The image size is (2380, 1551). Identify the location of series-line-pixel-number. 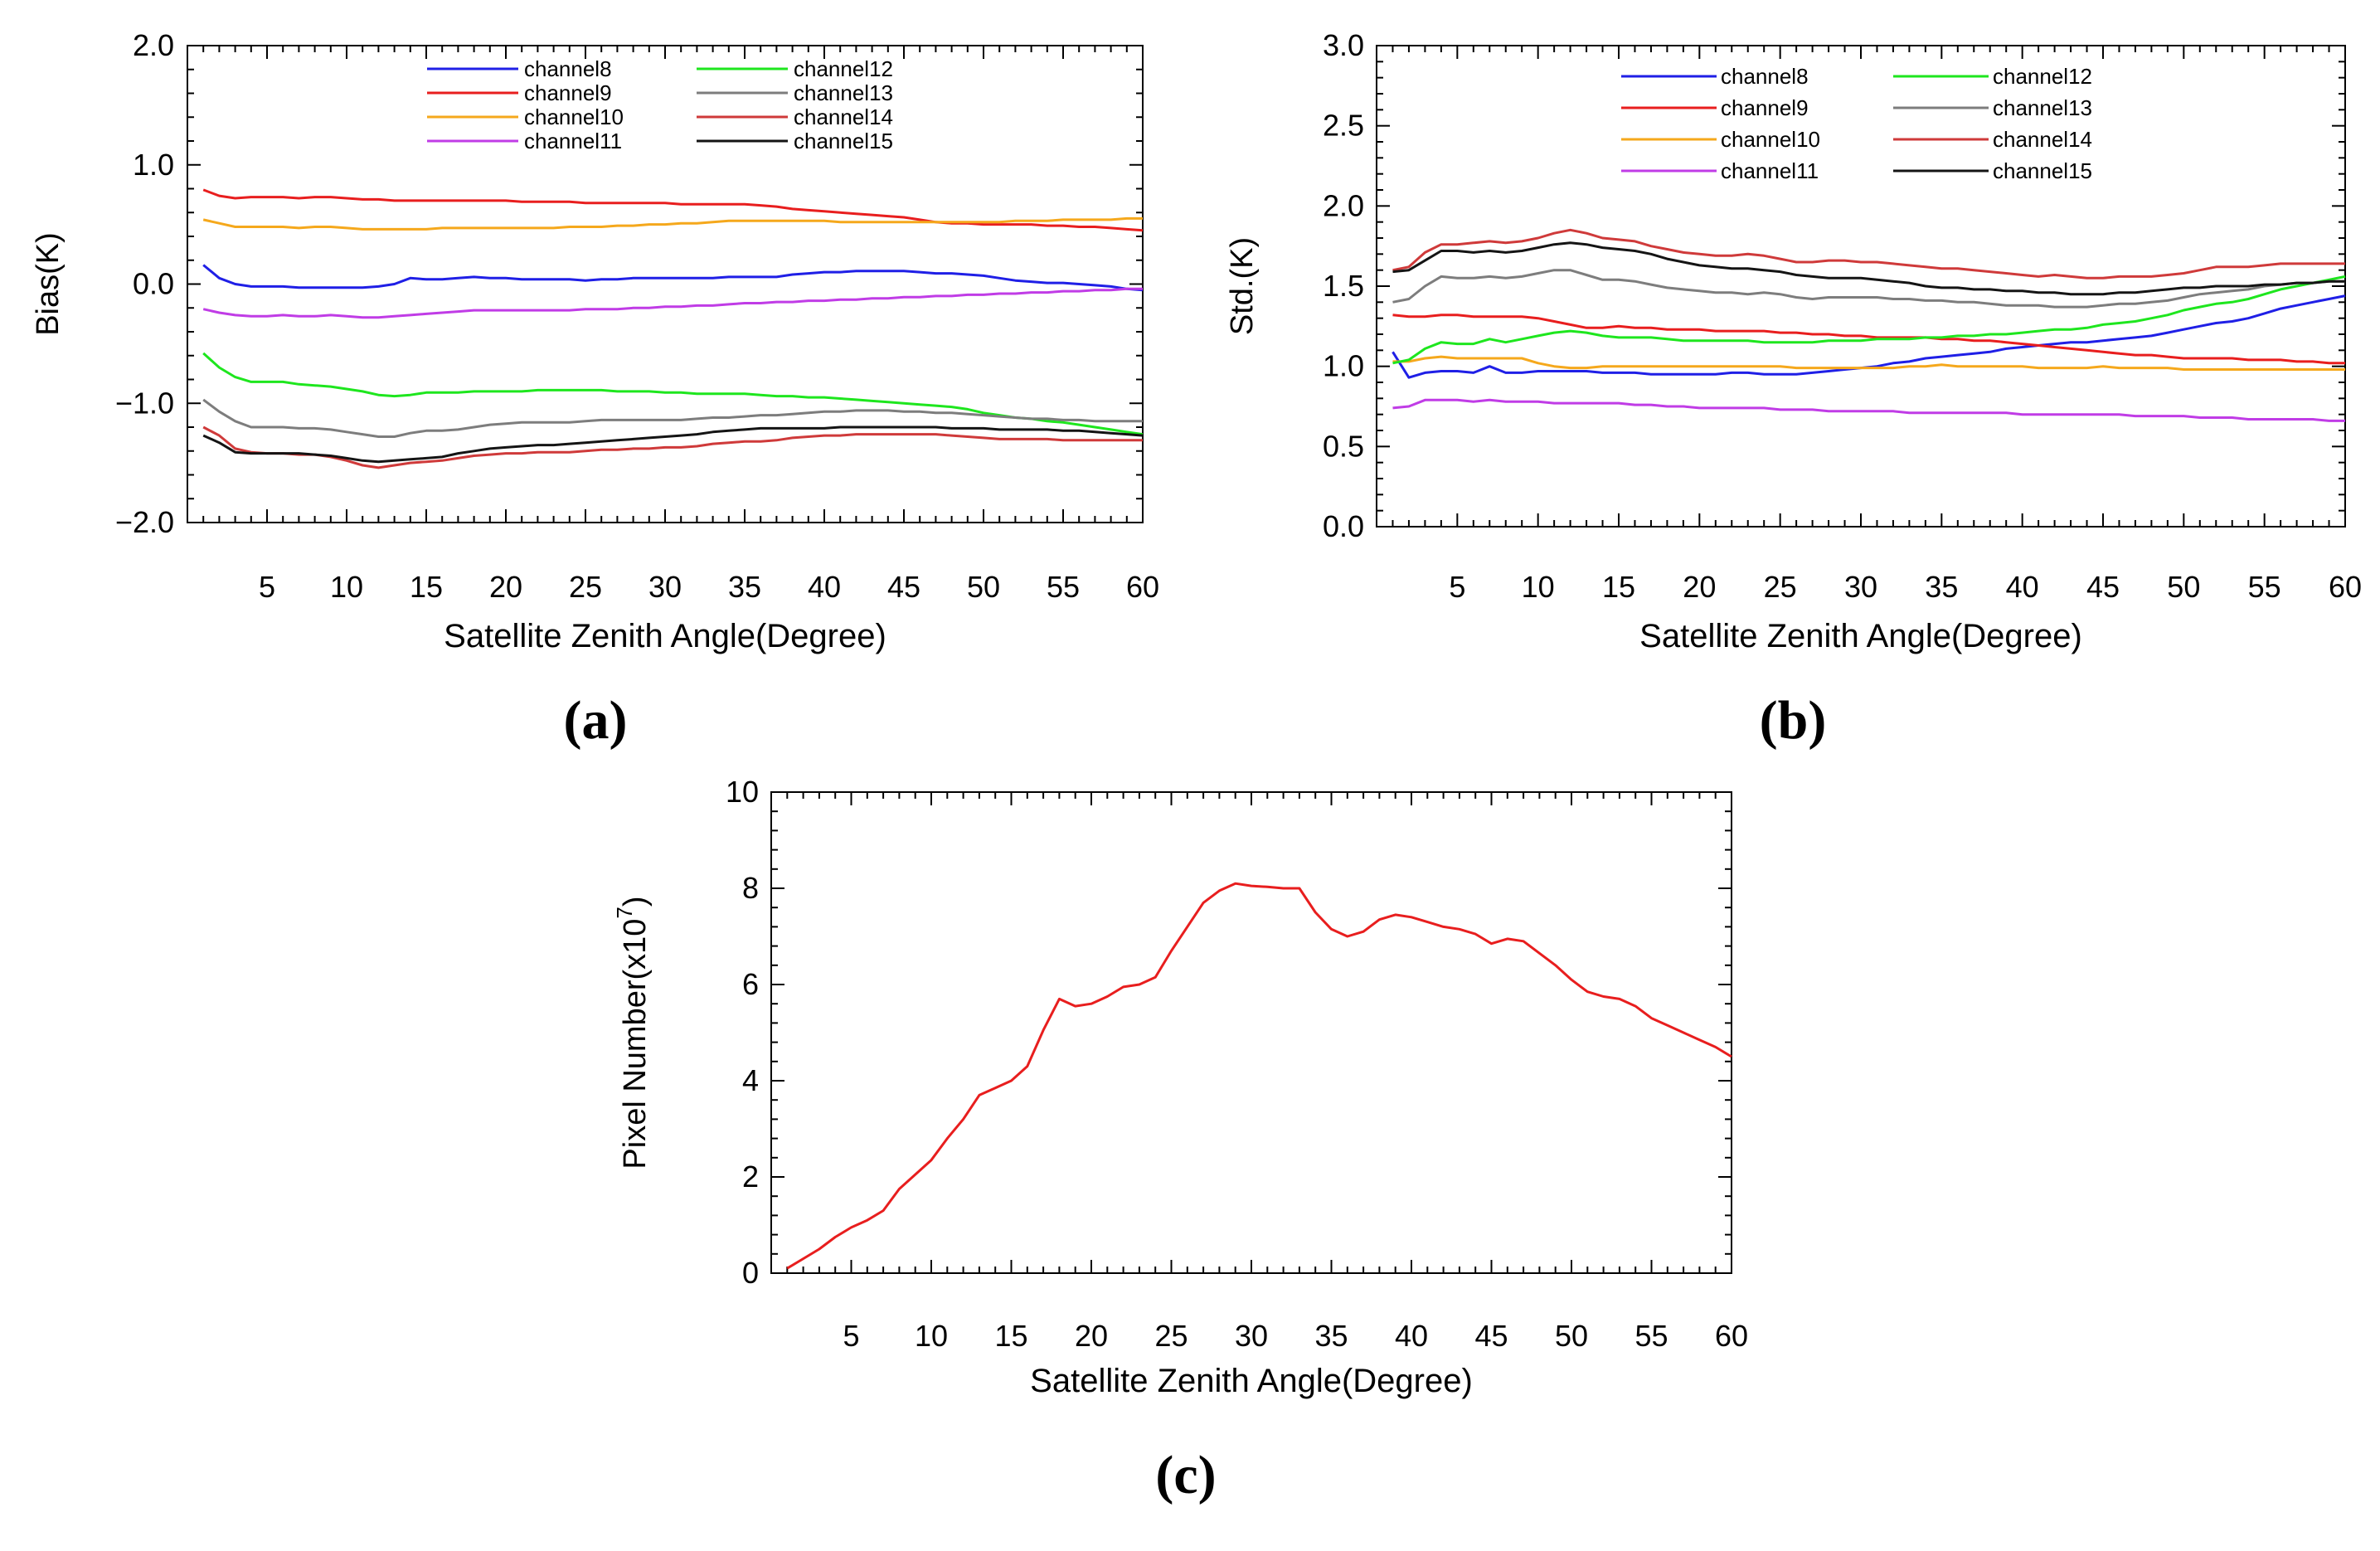
(1259, 1076).